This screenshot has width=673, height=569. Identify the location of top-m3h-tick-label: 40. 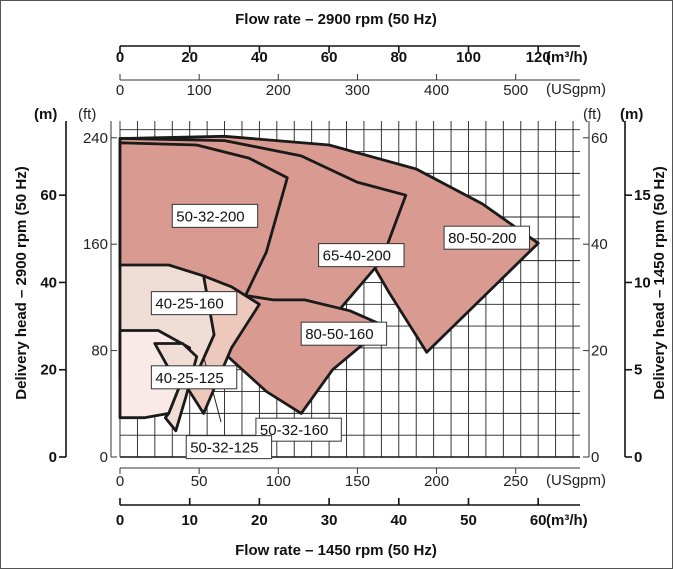
(259, 57).